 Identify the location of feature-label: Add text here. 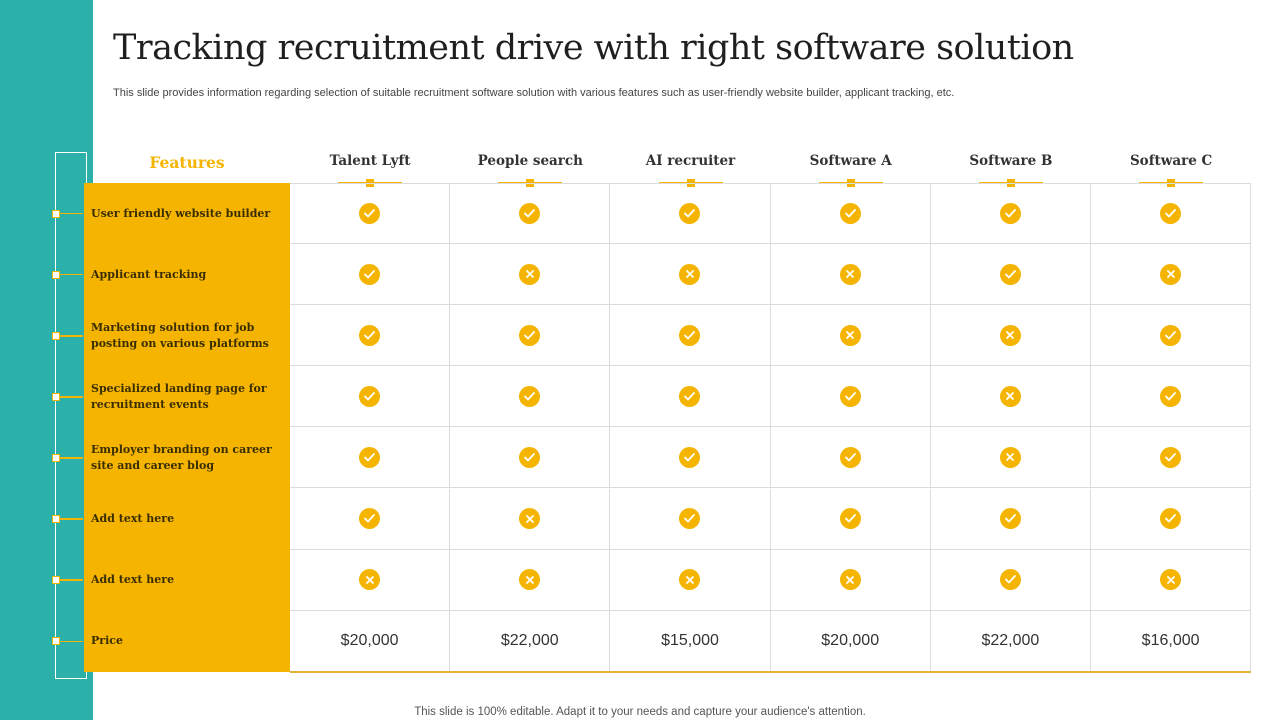
(133, 580).